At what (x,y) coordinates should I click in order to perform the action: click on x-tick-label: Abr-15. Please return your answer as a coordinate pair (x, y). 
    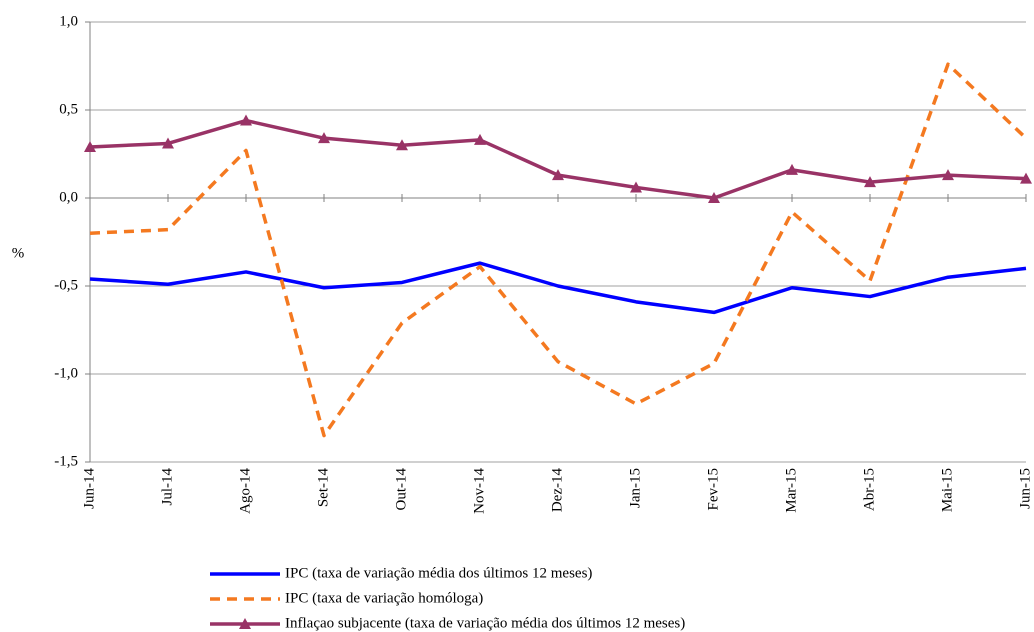
    Looking at the image, I should click on (869, 489).